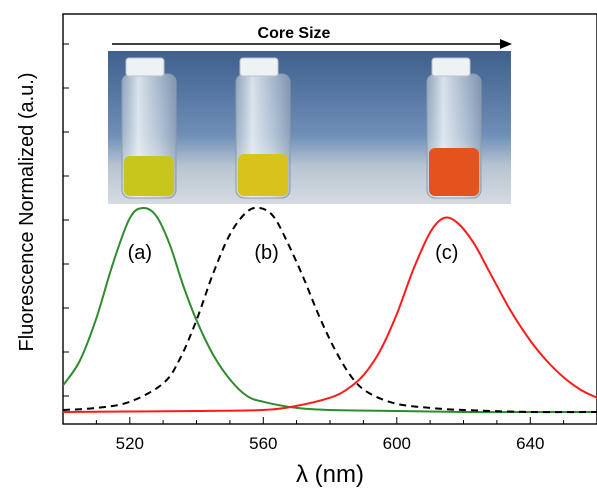 The width and height of the screenshot is (597, 491). Describe the element at coordinates (266, 253) in the screenshot. I see `peak-label-2: (b)` at that location.